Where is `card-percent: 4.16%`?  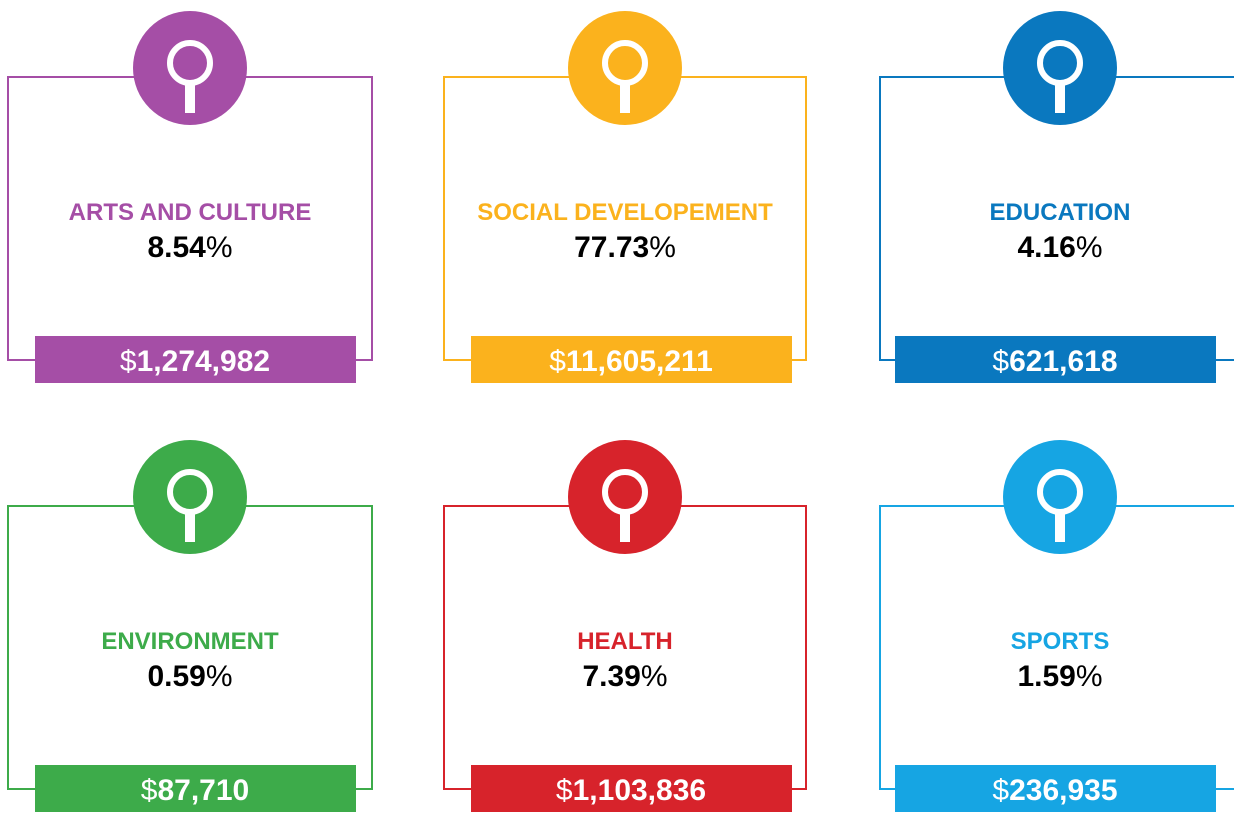
card-percent: 4.16% is located at coordinates (1059, 247).